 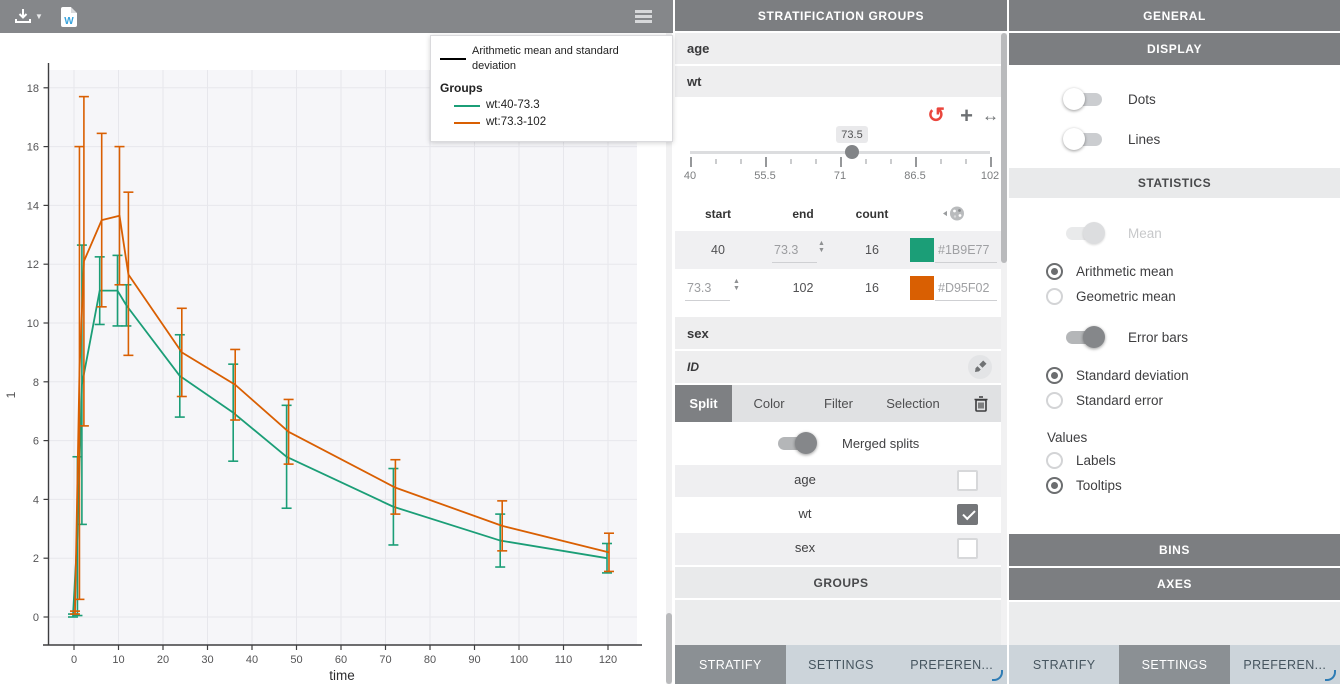 What do you see at coordinates (1174, 183) in the screenshot?
I see `statistics-header: STATISTICS` at bounding box center [1174, 183].